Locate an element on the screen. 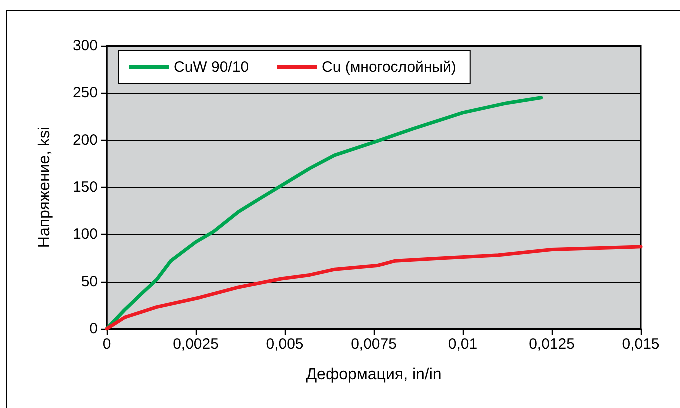 The image size is (680, 408). y-tick-label: 300 is located at coordinates (85, 46).